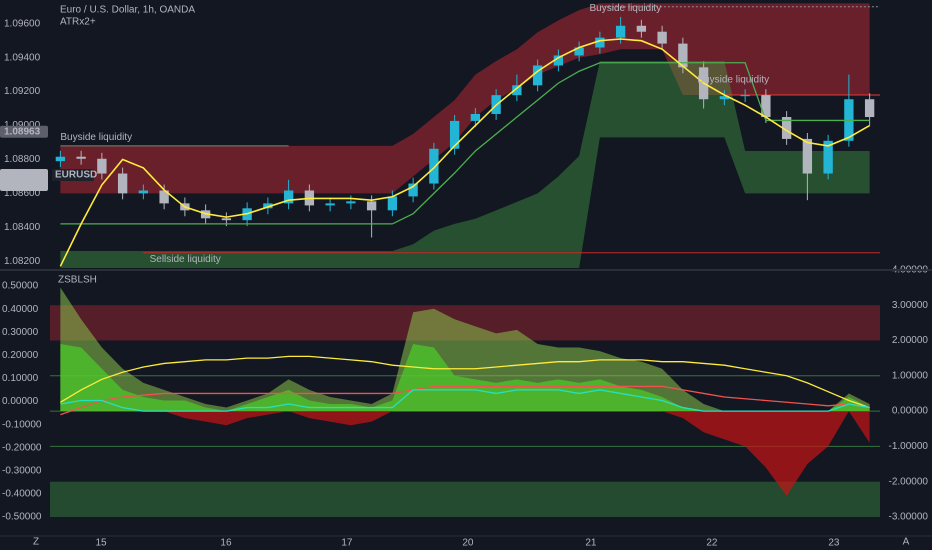  I want to click on price-label: 1.08708, so click(22, 175).